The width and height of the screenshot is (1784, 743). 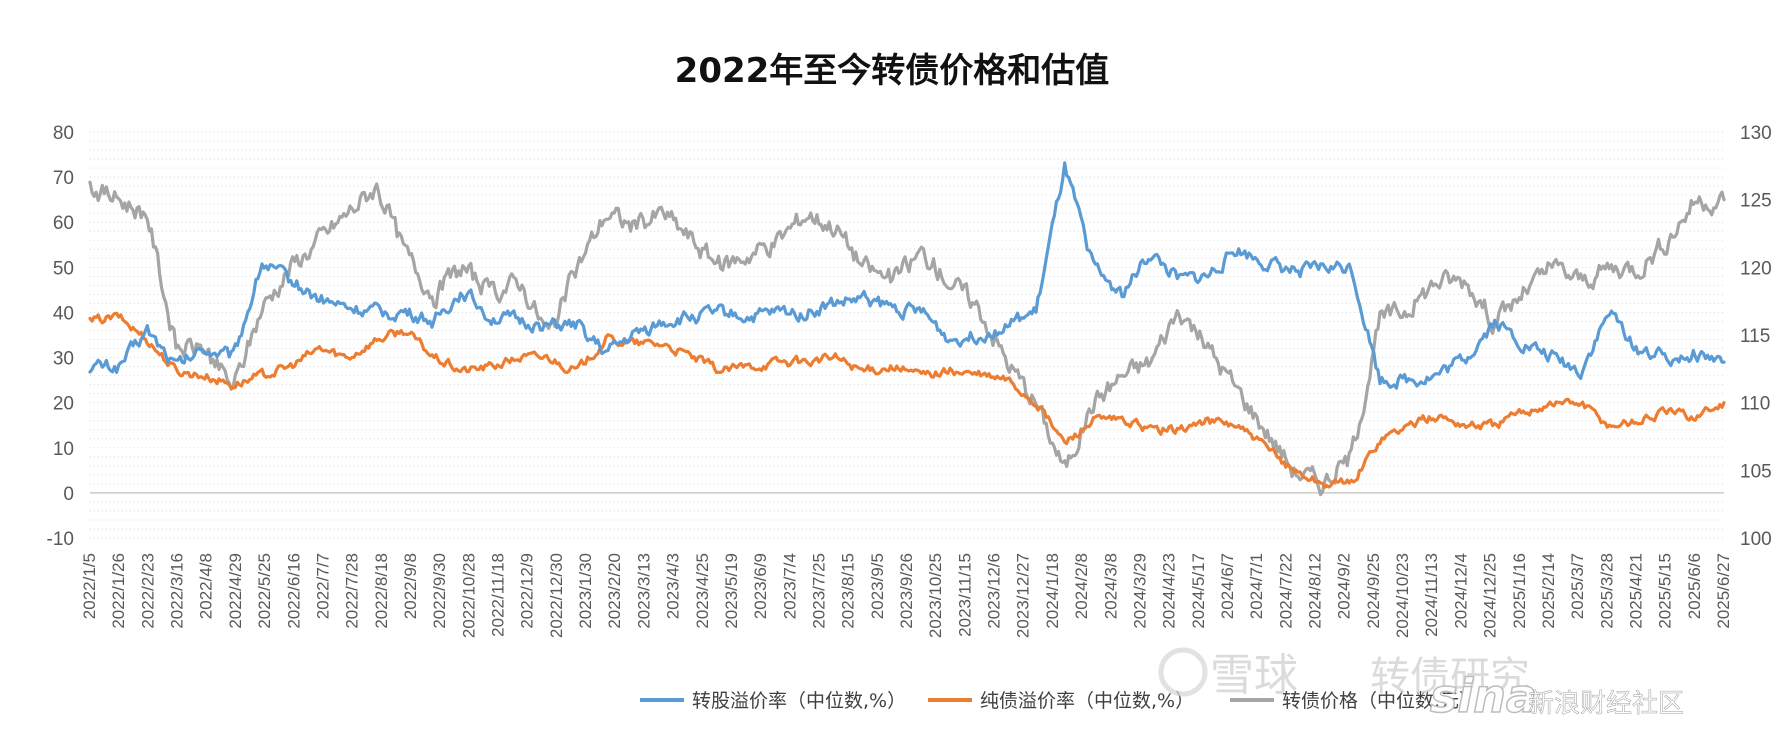 What do you see at coordinates (177, 591) in the screenshot?
I see `x-tick-label: 2022/3/16` at bounding box center [177, 591].